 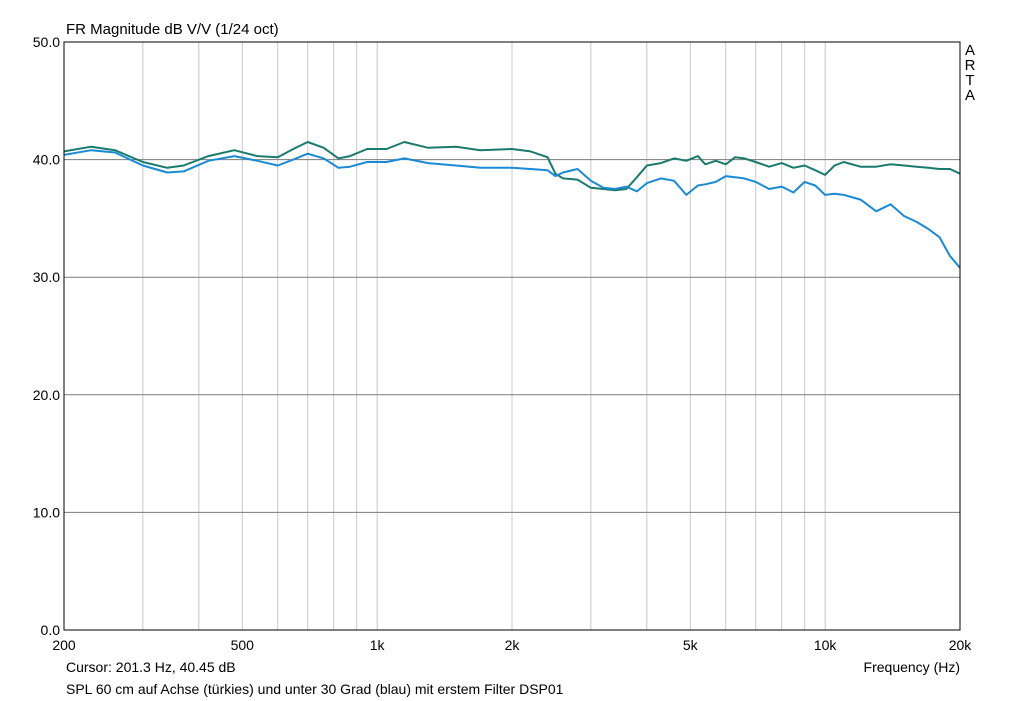 What do you see at coordinates (970, 65) in the screenshot?
I see `watermark-letter: R` at bounding box center [970, 65].